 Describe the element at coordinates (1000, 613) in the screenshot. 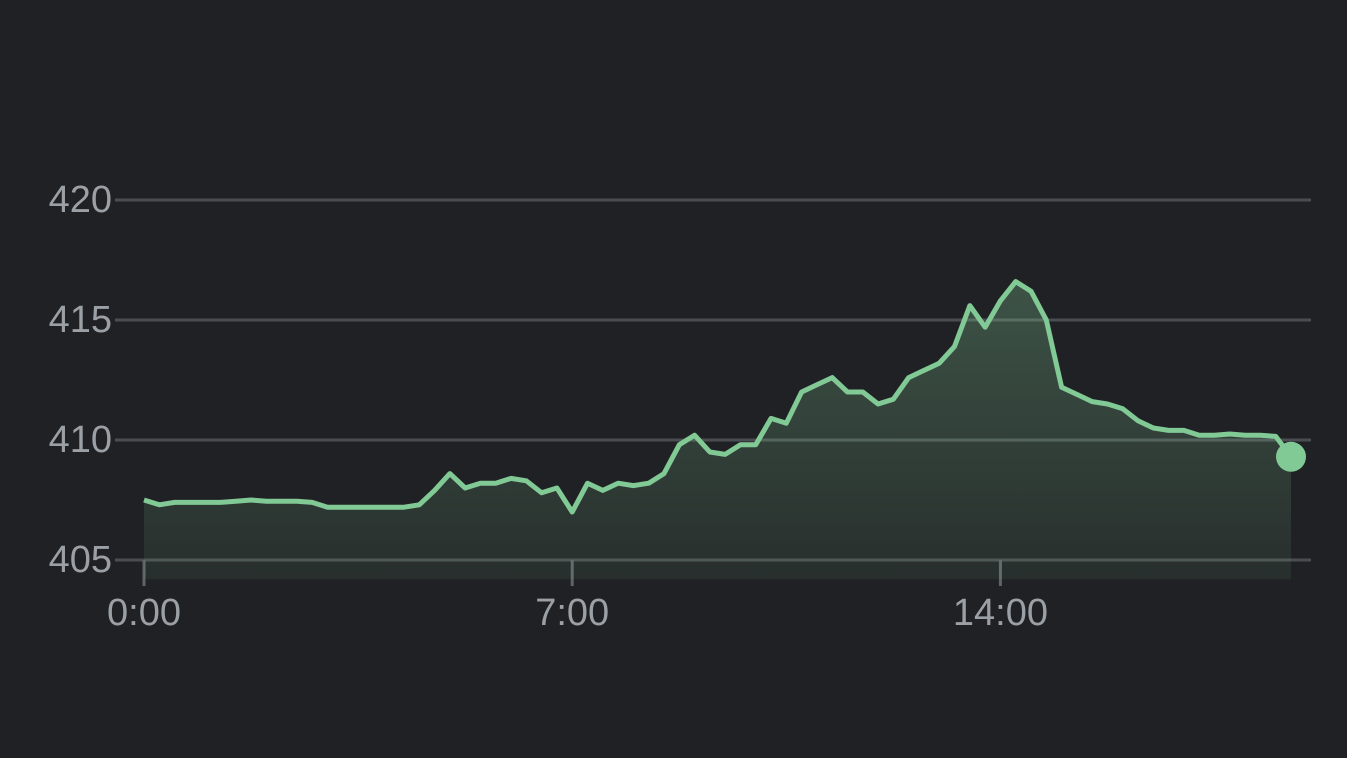

I see `x-tick-label: 14:00` at that location.